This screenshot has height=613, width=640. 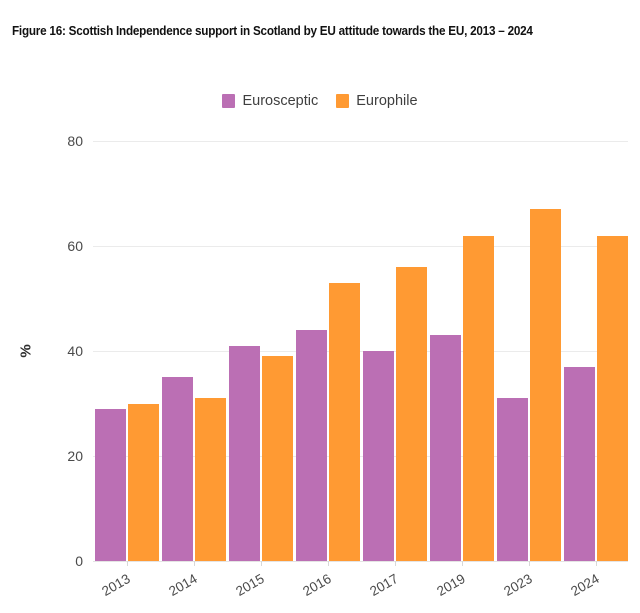 I want to click on x-tick-mark-2014, so click(x=195, y=563).